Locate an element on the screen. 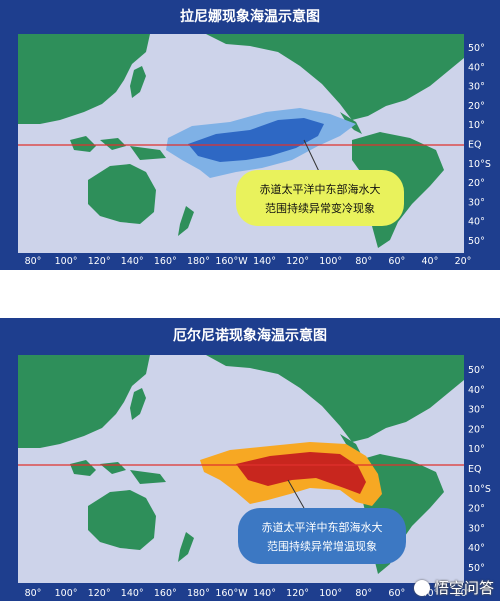 This screenshot has width=500, height=601. cold-anomaly-inner is located at coordinates (256, 140).